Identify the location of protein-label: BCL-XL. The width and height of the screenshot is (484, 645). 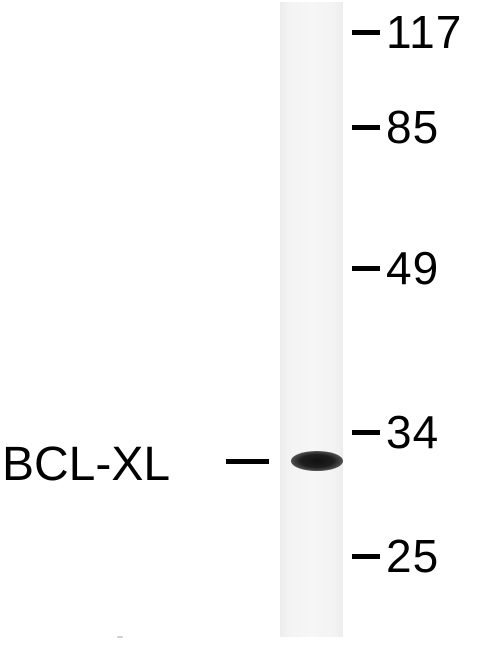
(86, 465).